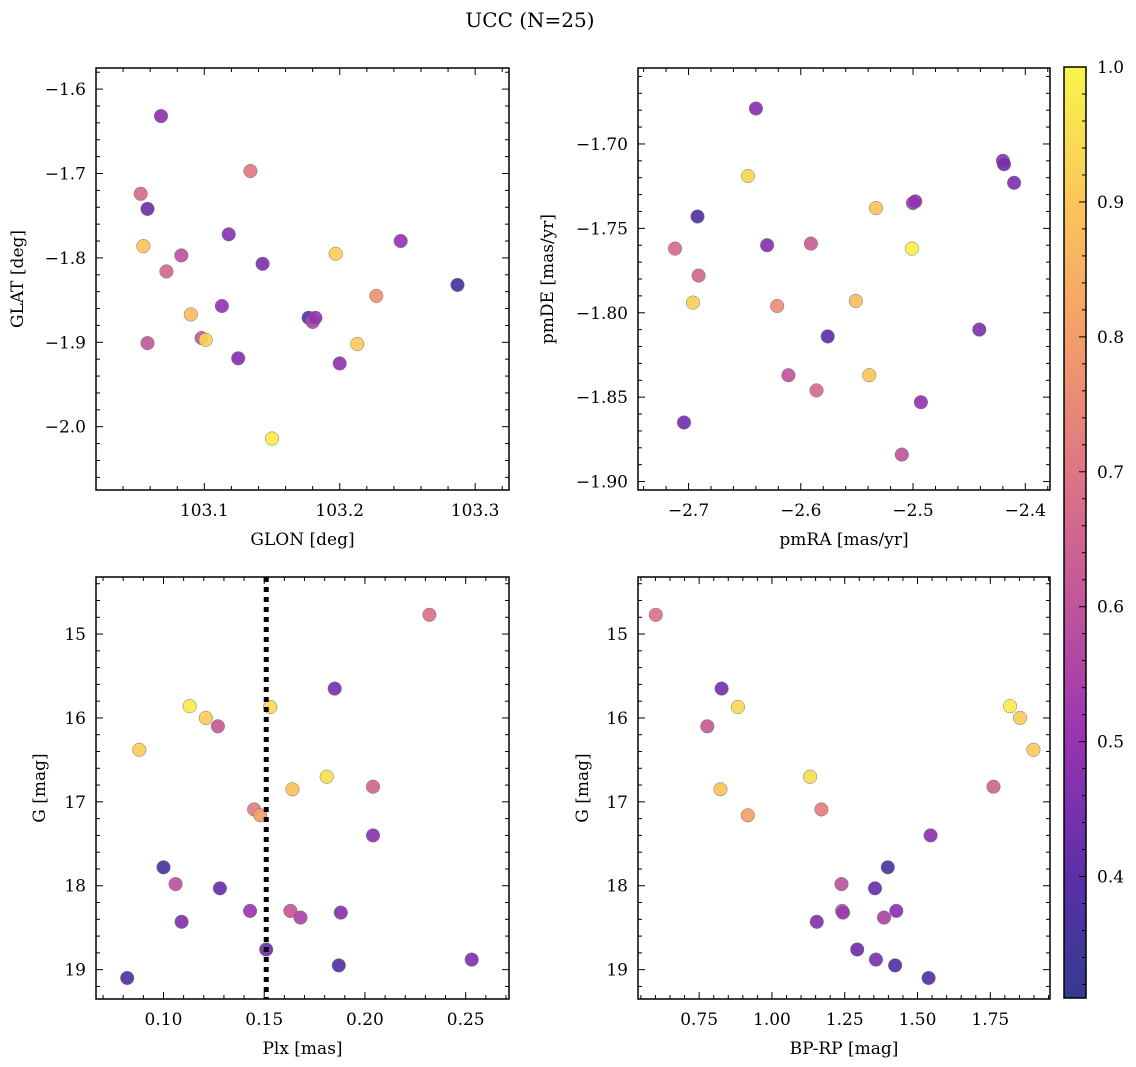 The height and width of the screenshot is (1067, 1136). Describe the element at coordinates (1110, 878) in the screenshot. I see `colorbar-tick-label: 0.4` at that location.